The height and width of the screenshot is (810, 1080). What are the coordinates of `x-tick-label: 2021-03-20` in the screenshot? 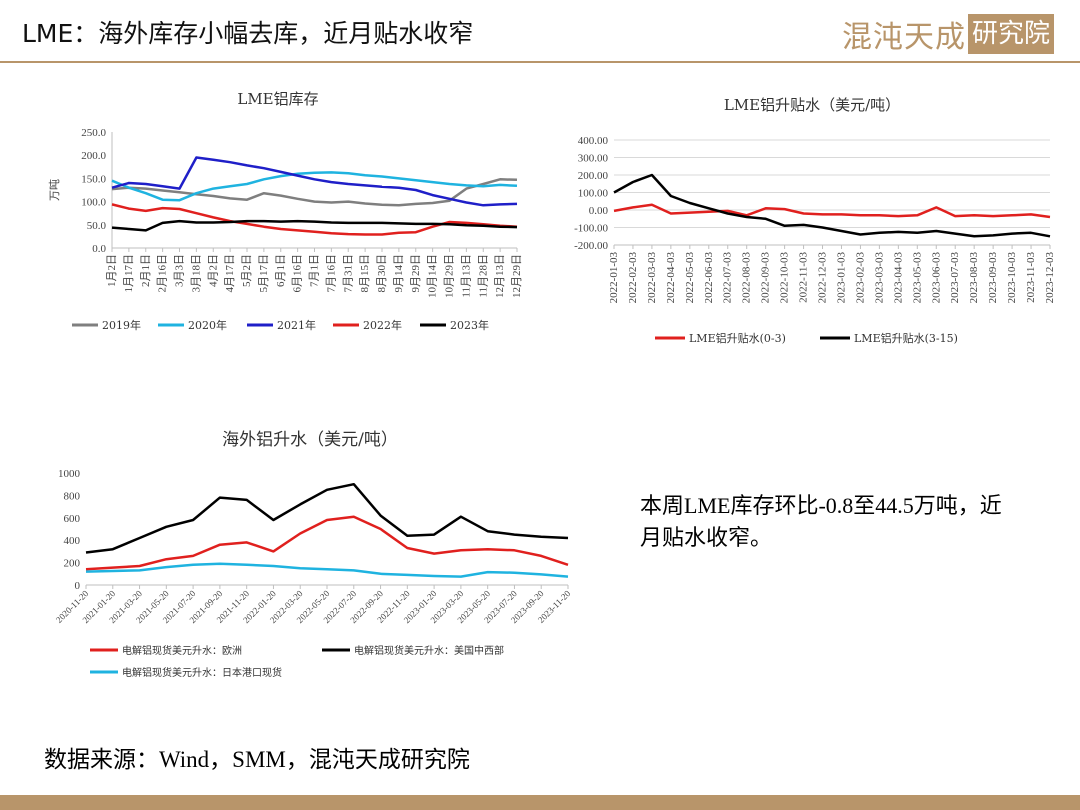 It's located at (125, 606).